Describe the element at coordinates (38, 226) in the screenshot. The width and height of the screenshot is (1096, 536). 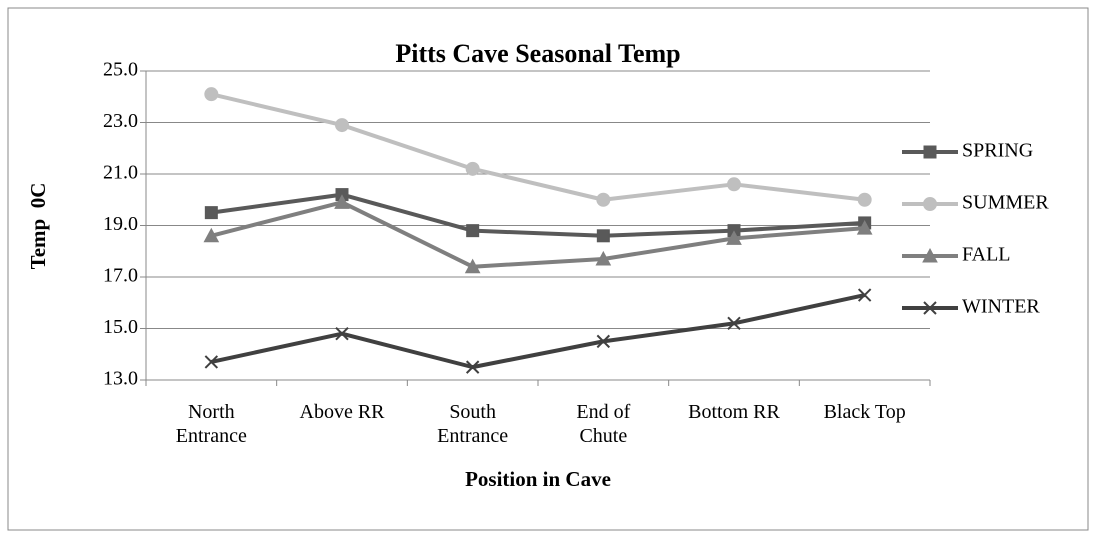
I see `y-axis-title: Temp 0C` at that location.